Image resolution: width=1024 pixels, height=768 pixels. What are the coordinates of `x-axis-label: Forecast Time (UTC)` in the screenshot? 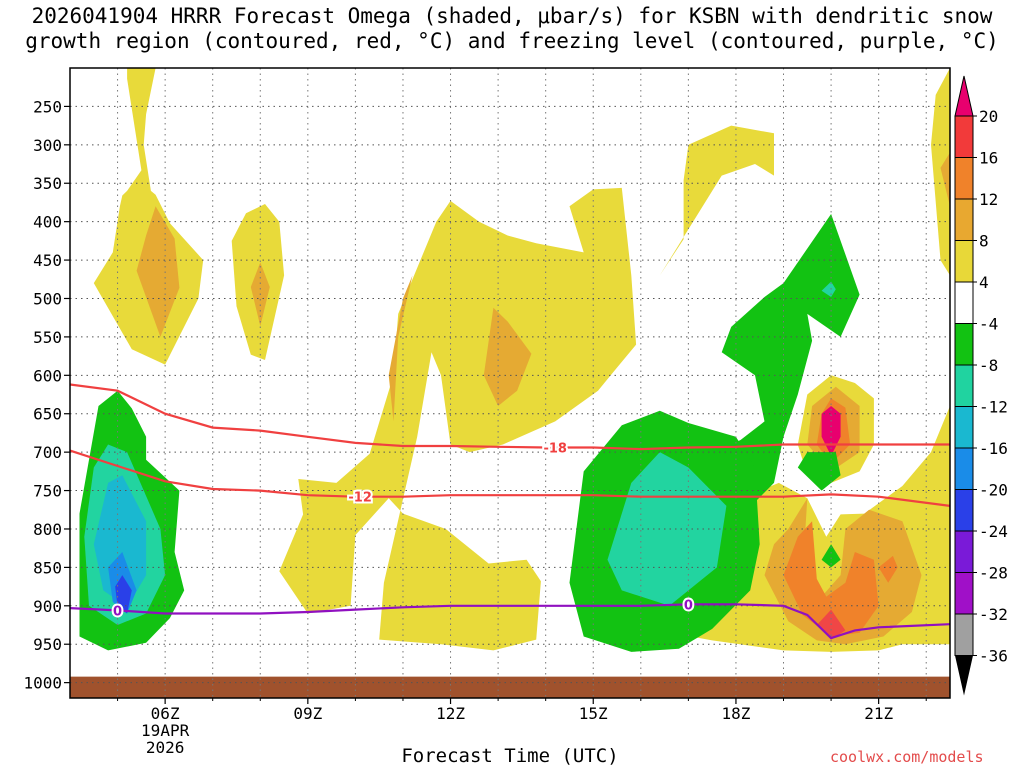 It's located at (510, 756).